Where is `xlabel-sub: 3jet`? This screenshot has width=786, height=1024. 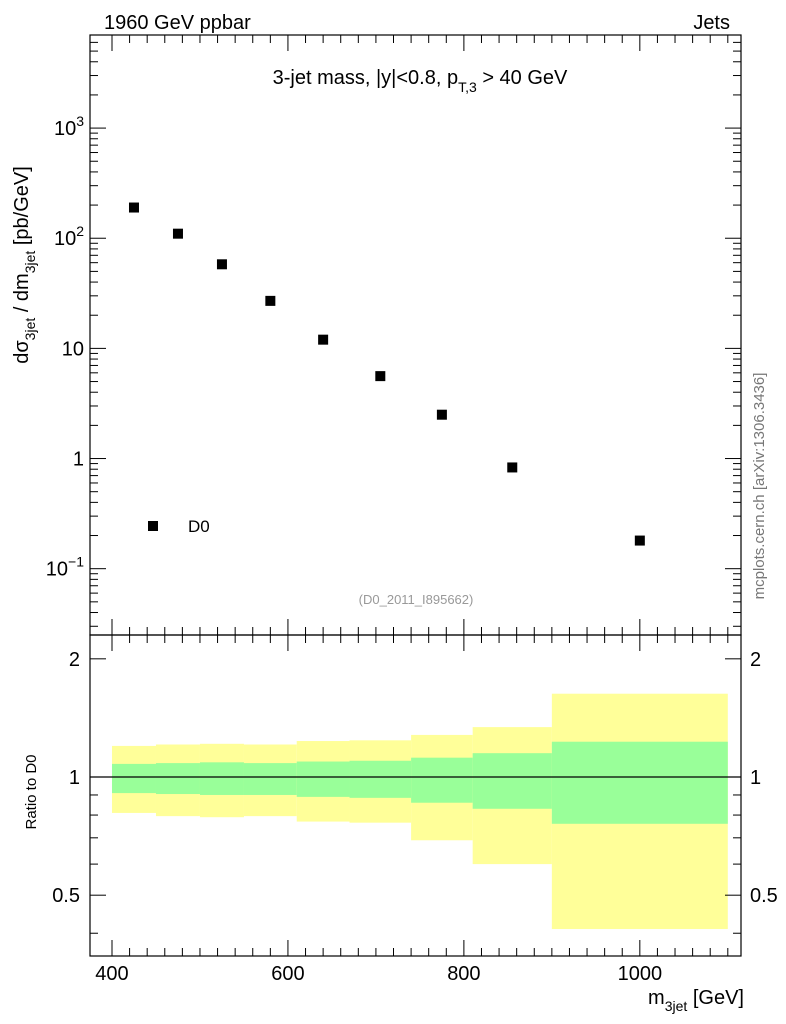 xlabel-sub: 3jet is located at coordinates (676, 1006).